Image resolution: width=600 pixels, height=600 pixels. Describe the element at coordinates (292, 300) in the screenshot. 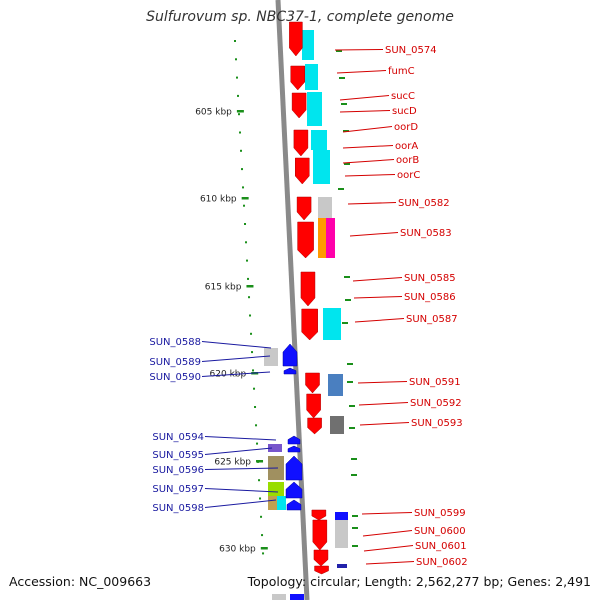

I see `genome-backbone` at that location.